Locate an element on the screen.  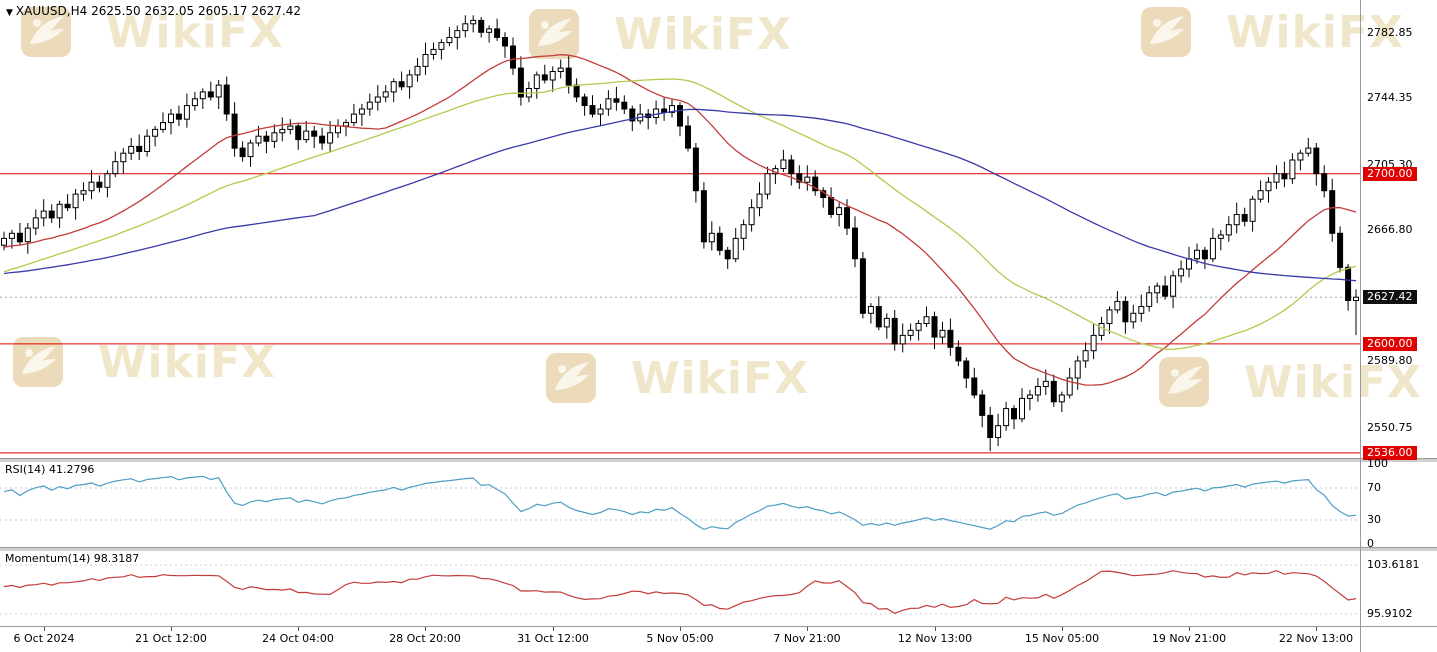
price-level-badge: 2600.00 is located at coordinates (1390, 344).